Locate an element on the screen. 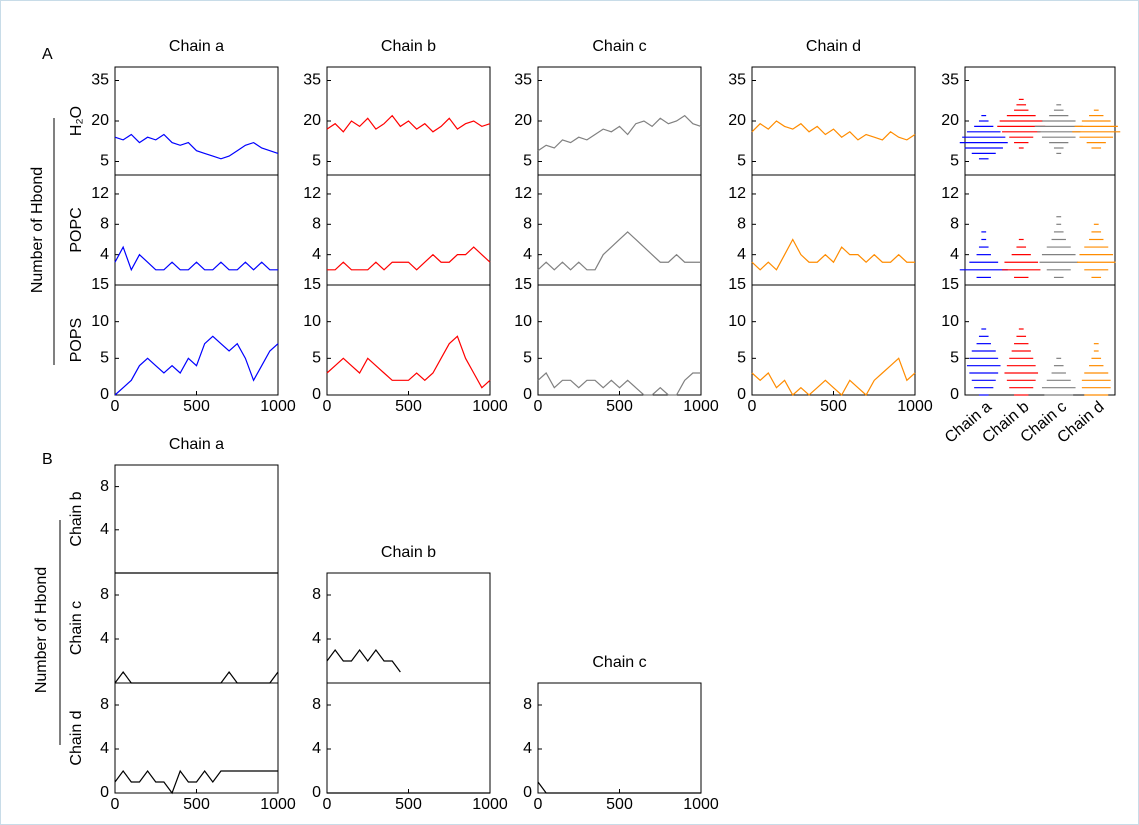  row-label: Chain d is located at coordinates (76, 737).